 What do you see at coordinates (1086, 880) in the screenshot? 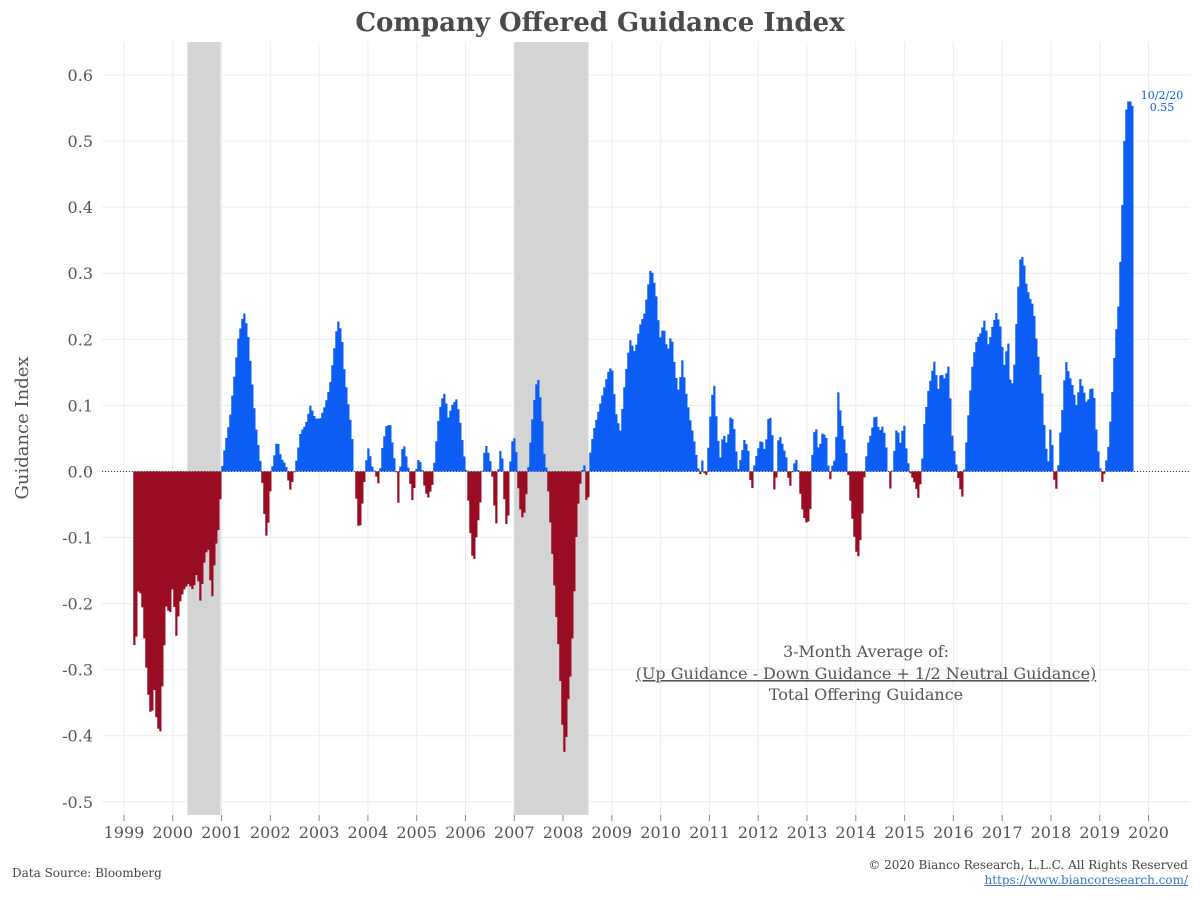
I see `website-link: https://www.biancoresearch.com/` at bounding box center [1086, 880].